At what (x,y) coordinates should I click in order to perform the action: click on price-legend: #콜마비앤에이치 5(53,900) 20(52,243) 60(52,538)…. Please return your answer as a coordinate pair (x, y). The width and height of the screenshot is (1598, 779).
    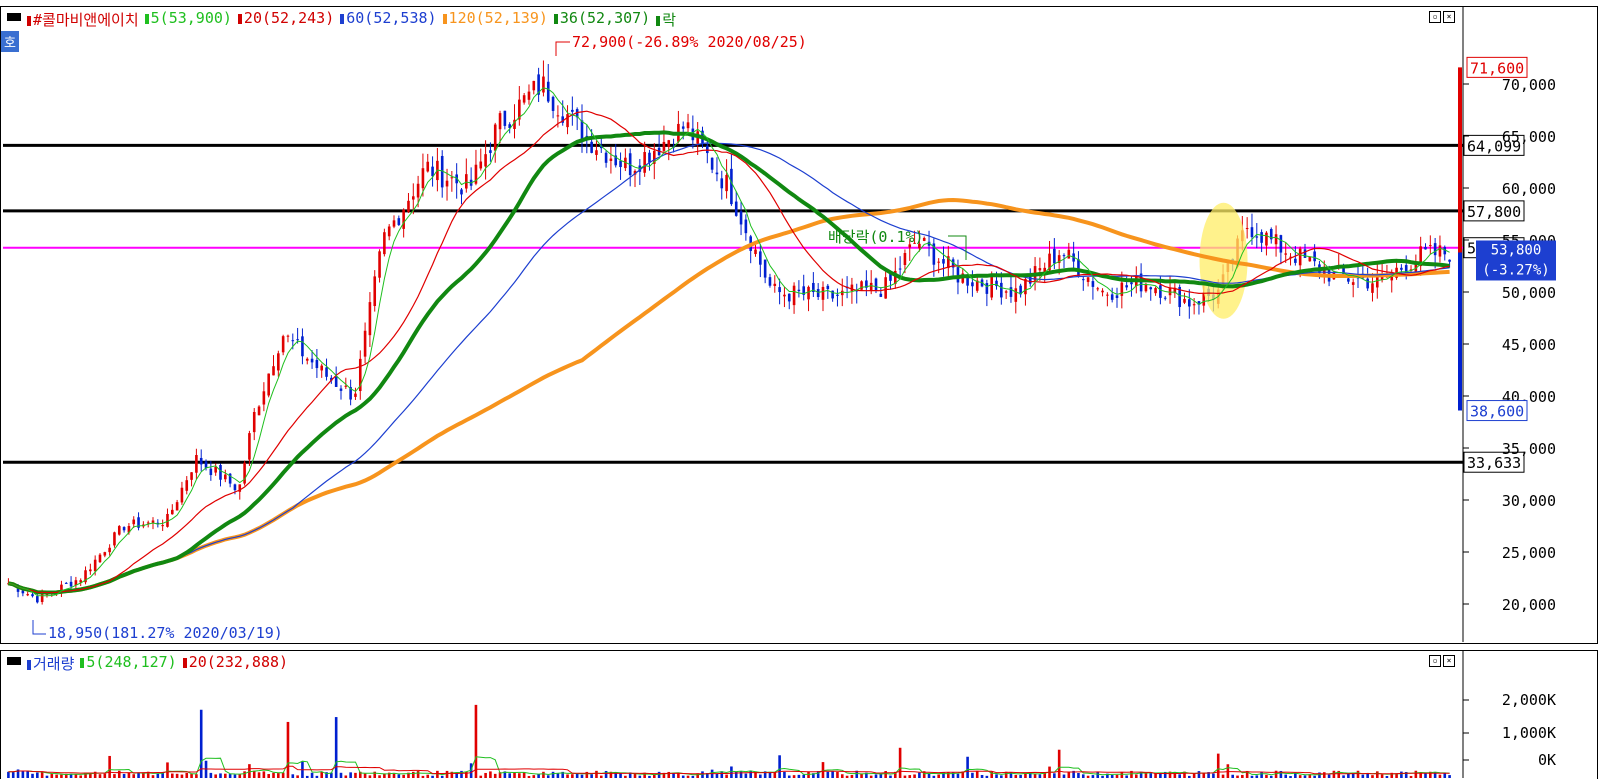
    Looking at the image, I should click on (341, 19).